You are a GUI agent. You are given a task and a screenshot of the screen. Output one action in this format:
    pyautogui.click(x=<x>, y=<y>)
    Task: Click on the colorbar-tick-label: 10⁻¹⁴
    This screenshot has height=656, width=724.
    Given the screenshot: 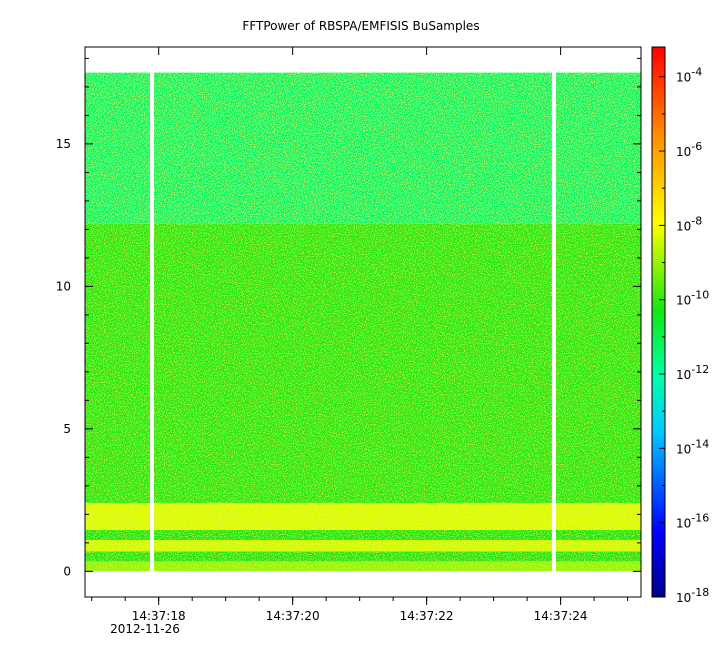 What is the action you would take?
    pyautogui.click(x=692, y=446)
    